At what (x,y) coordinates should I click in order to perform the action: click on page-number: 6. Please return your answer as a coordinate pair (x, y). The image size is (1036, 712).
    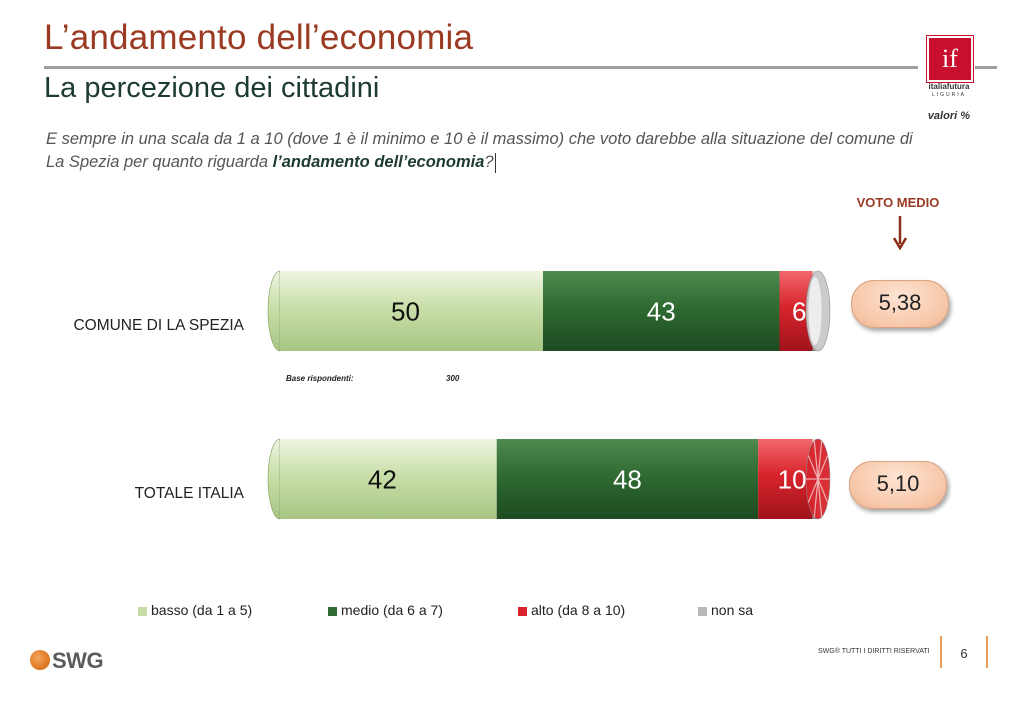
    Looking at the image, I should click on (964, 653).